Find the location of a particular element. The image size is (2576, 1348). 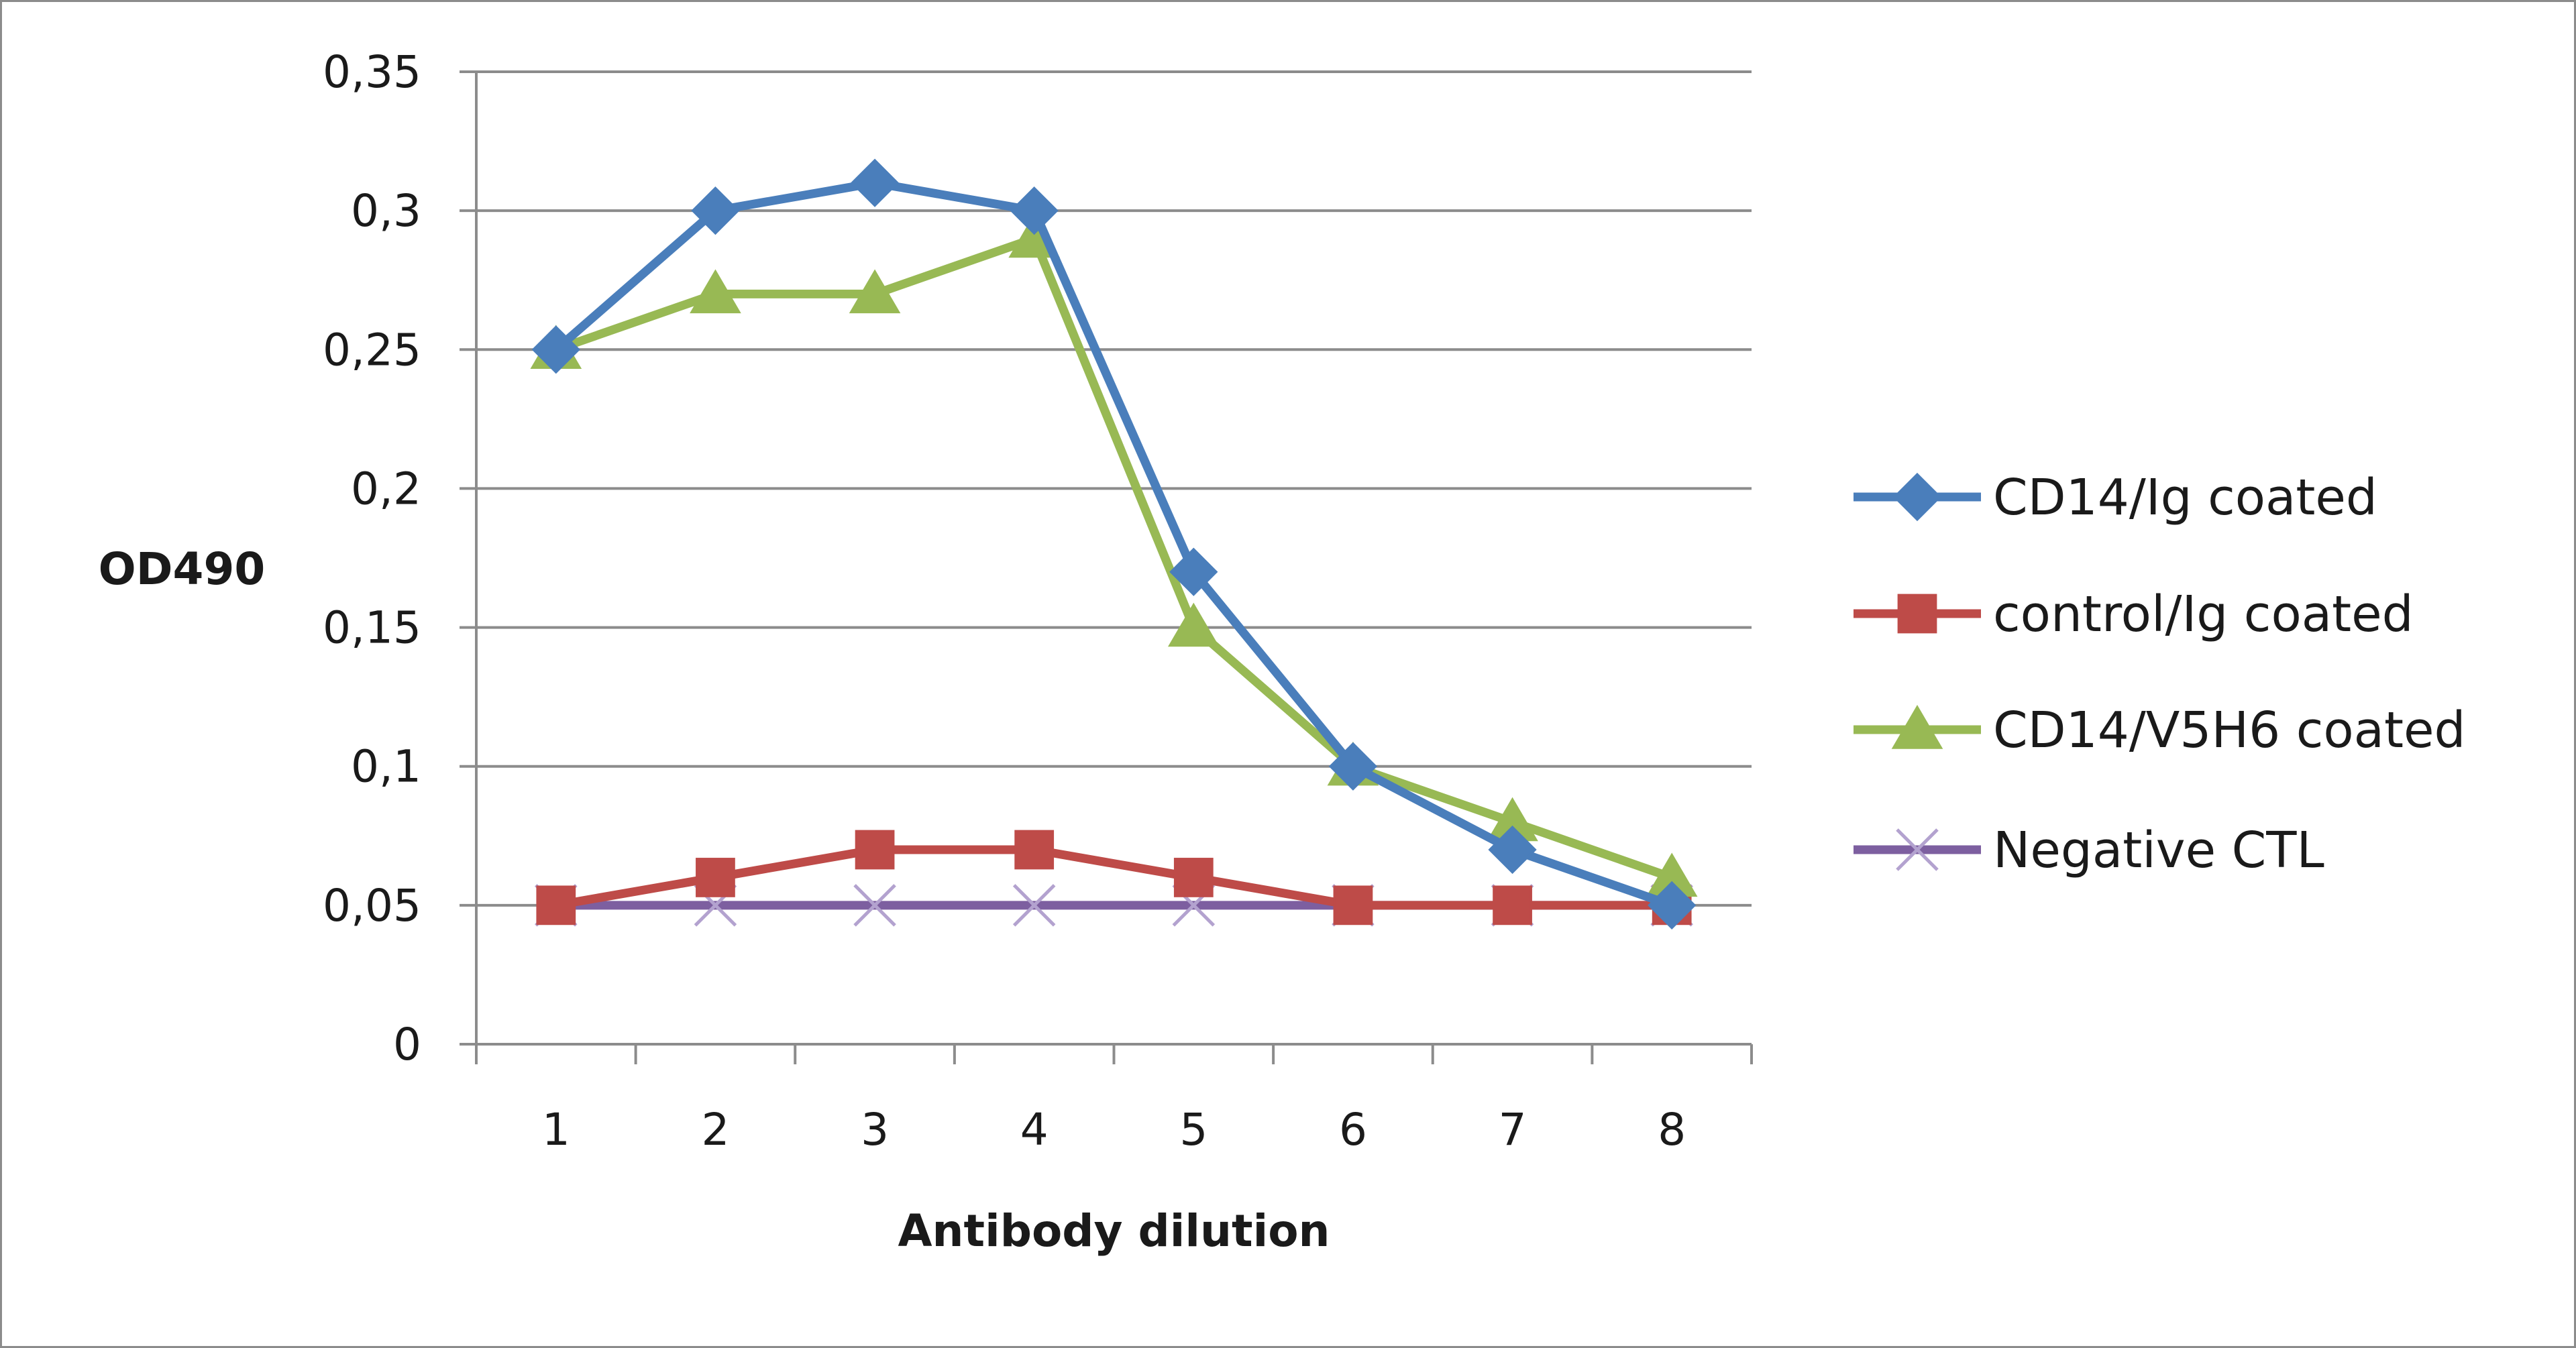

x-tick-label: 6 is located at coordinates (1353, 1130).